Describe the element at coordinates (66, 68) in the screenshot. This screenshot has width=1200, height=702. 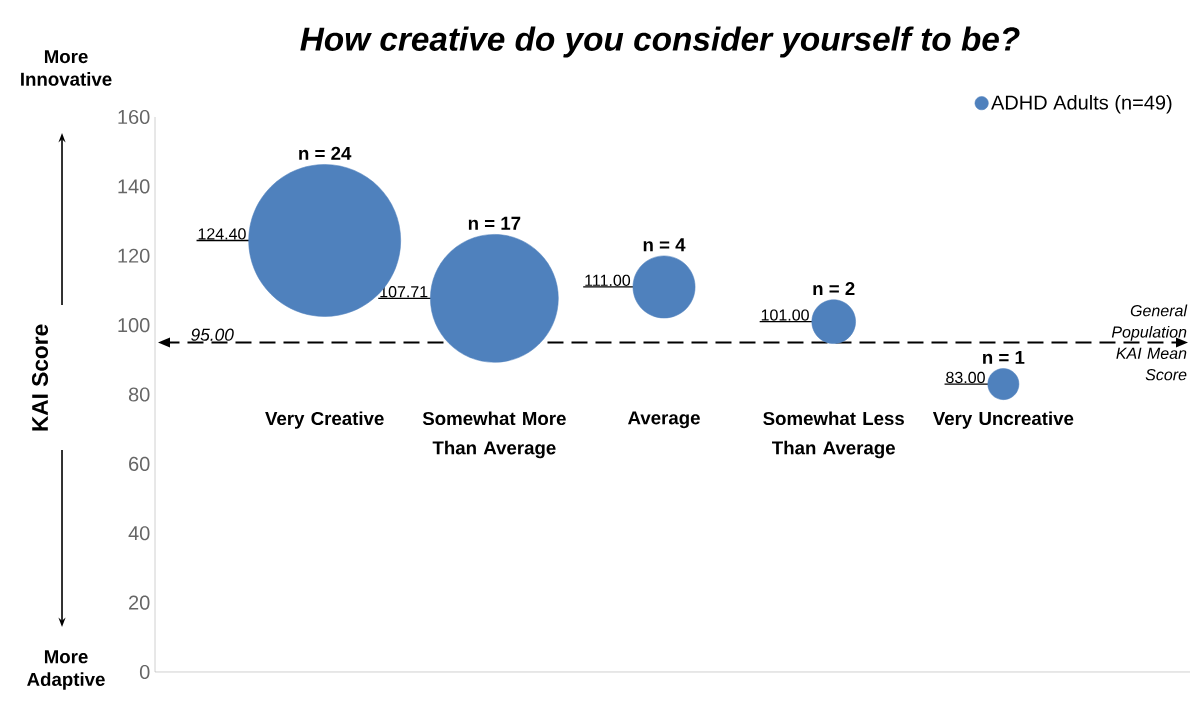
I see `text: More Innovative` at that location.